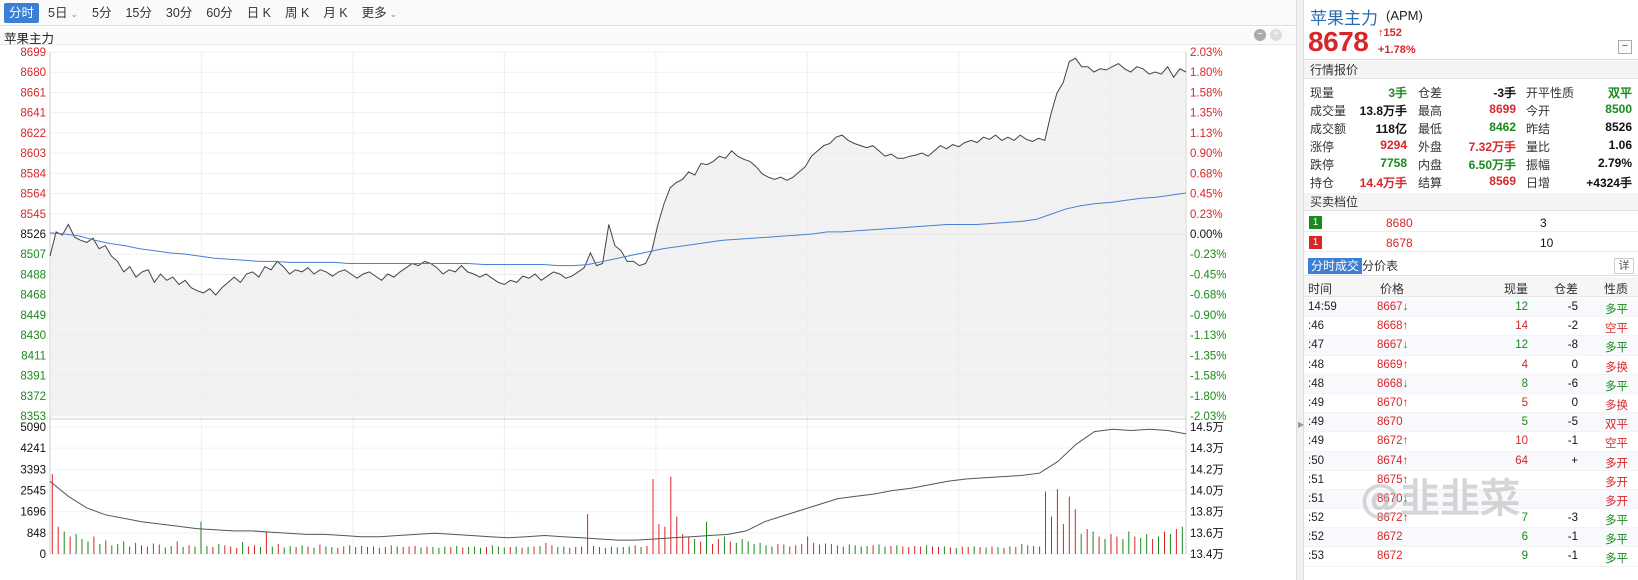  What do you see at coordinates (1471, 91) in the screenshot?
I see `quote-row: 现量 3手 仓差 -3手 开平性质 双平` at bounding box center [1471, 91].